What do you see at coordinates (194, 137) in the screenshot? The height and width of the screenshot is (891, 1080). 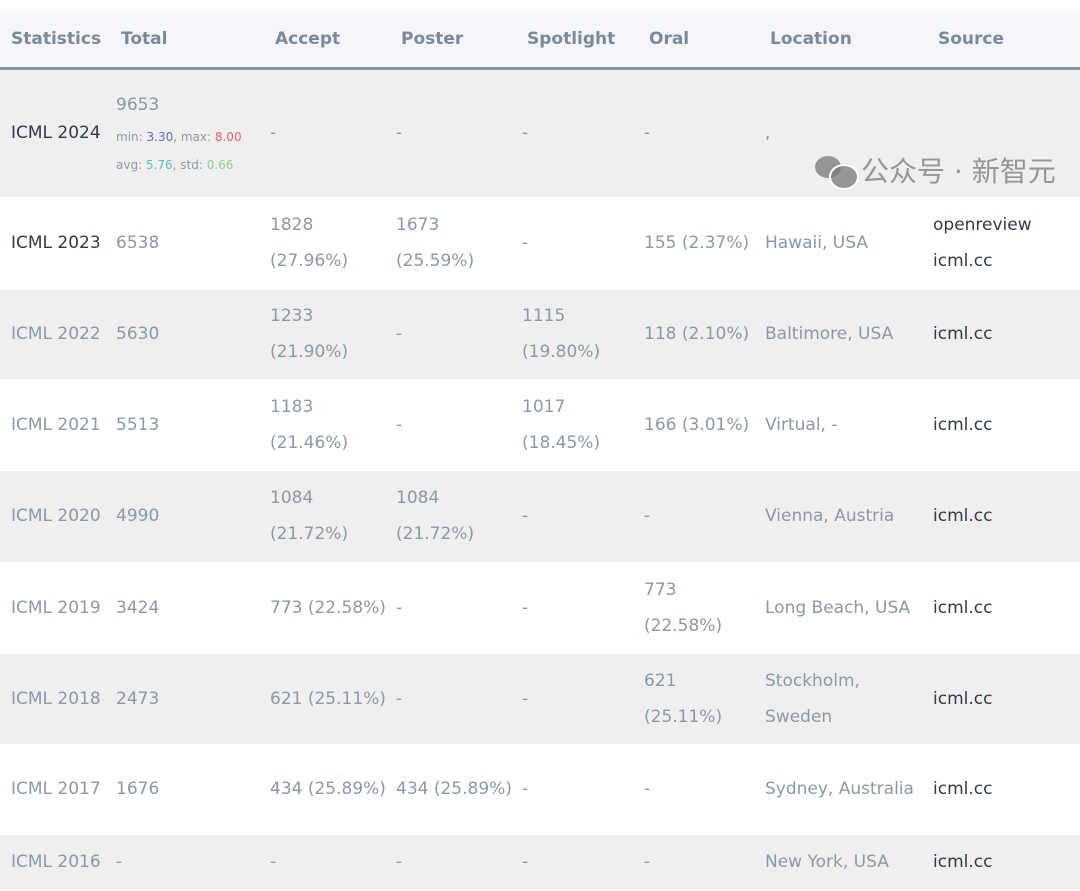 I see `stat-max-label: , max:` at bounding box center [194, 137].